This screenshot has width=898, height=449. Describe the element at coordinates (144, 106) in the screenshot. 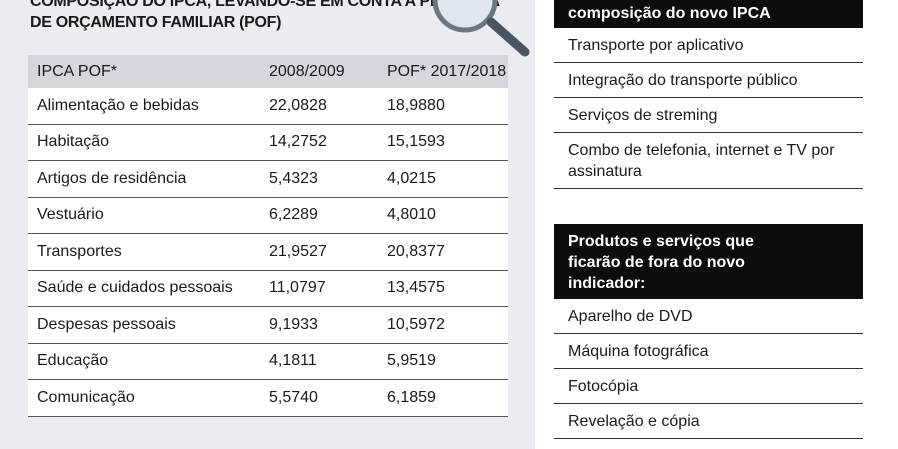

I see `table-cell: Alimentação e bebidas` at that location.